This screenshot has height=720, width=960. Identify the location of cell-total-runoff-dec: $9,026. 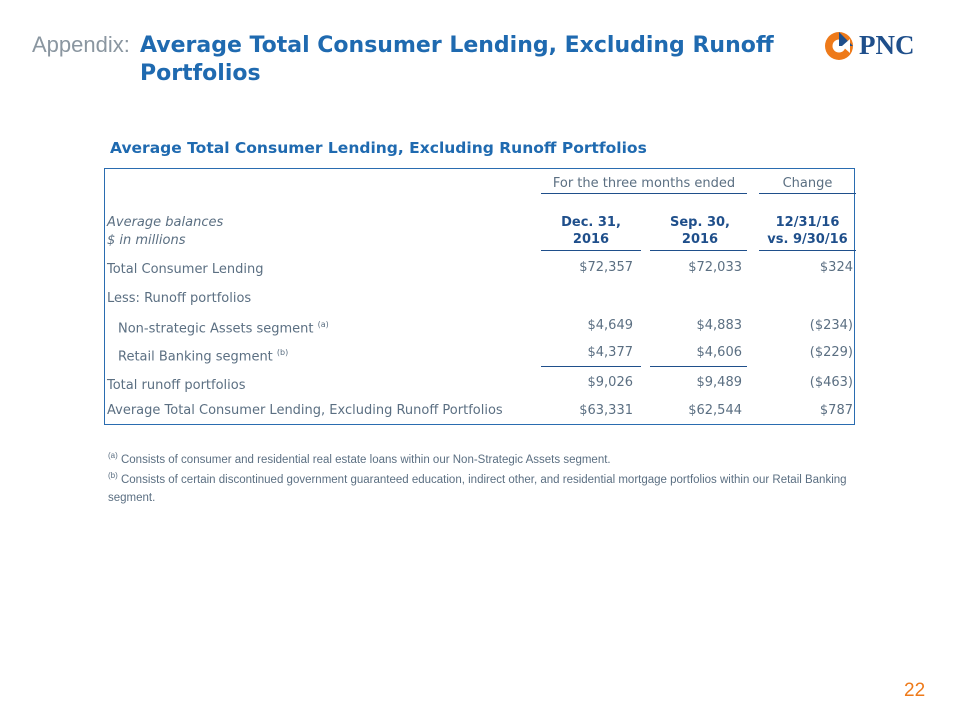
(610, 382).